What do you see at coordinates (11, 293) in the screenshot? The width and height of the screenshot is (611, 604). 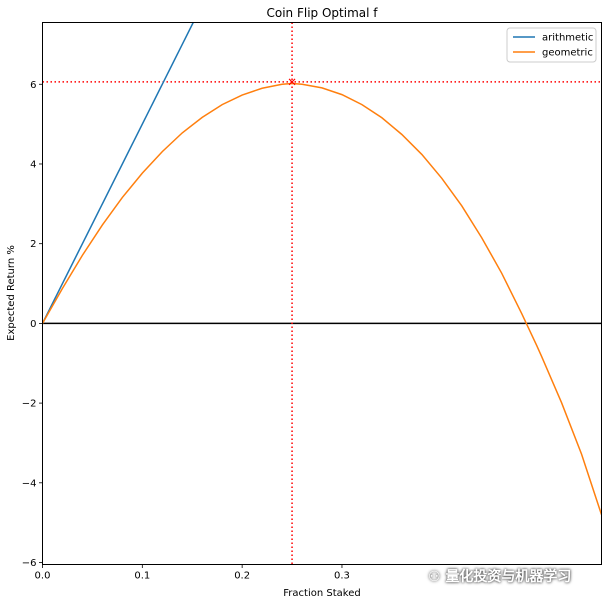 I see `y-axis-label: Expected Return %` at bounding box center [11, 293].